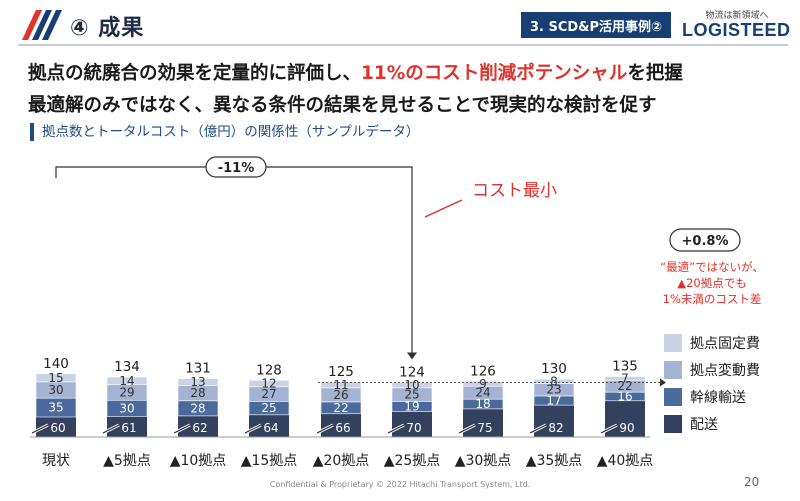 The height and width of the screenshot is (501, 800). Describe the element at coordinates (484, 428) in the screenshot. I see `data-label-配送: 75` at that location.